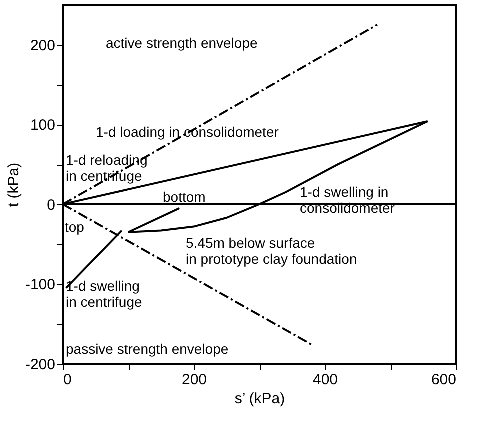  What do you see at coordinates (443, 380) in the screenshot?
I see `x-tick-label: 600` at bounding box center [443, 380].